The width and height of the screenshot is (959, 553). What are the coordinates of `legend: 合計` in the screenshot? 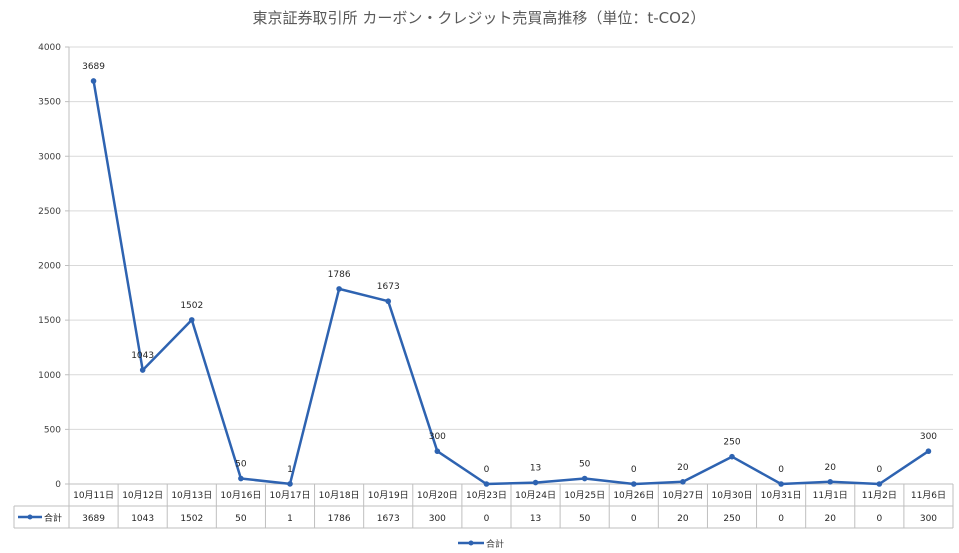 It's located at (481, 544).